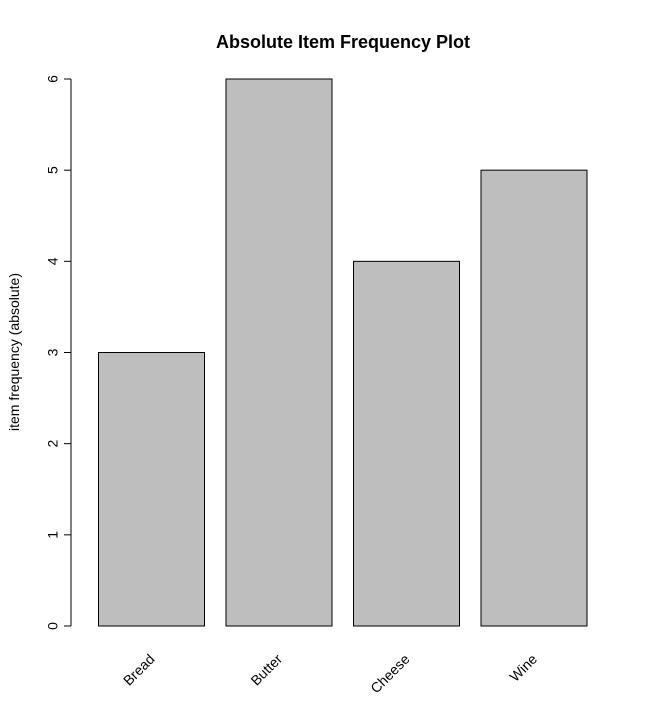 The image size is (648, 718). Describe the element at coordinates (523, 668) in the screenshot. I see `x-tick-label-wine: Wine` at that location.